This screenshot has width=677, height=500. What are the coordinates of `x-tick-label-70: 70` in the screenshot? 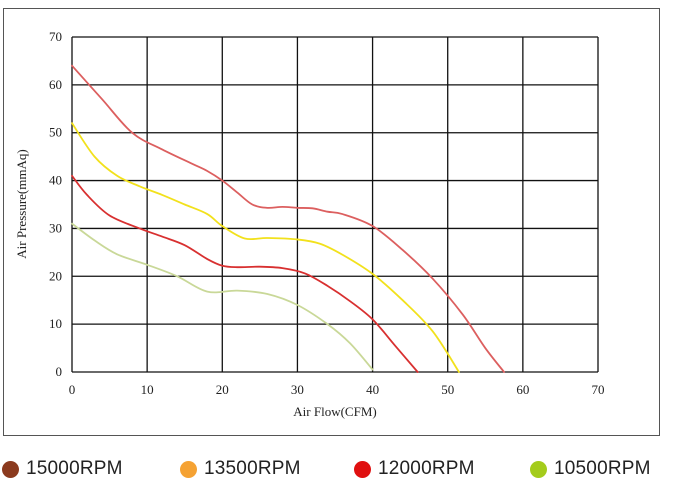 It's located at (598, 389).